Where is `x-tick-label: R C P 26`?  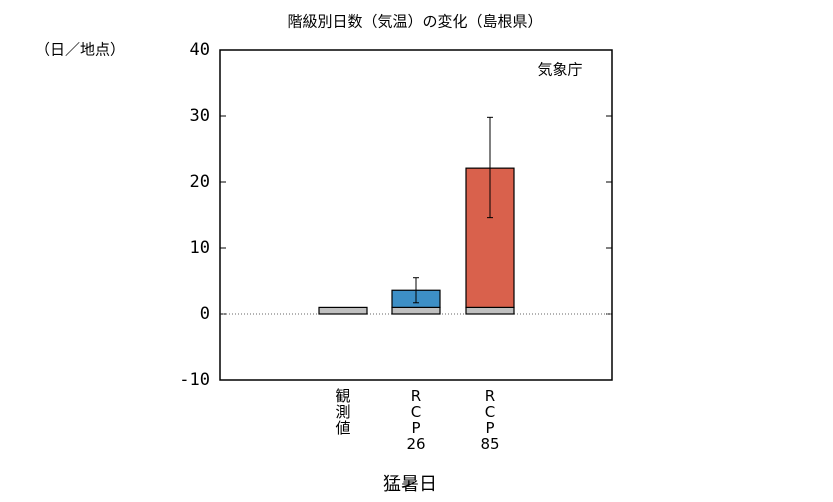
x-tick-label: R C P 26 is located at coordinates (415, 420).